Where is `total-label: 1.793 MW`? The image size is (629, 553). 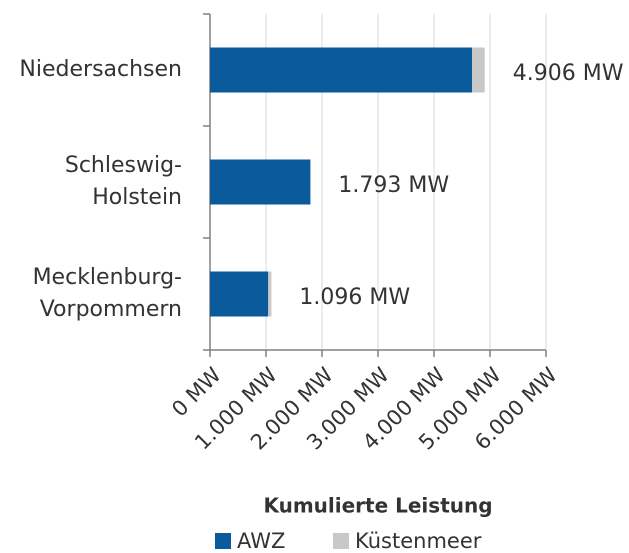 total-label: 1.793 MW is located at coordinates (393, 185).